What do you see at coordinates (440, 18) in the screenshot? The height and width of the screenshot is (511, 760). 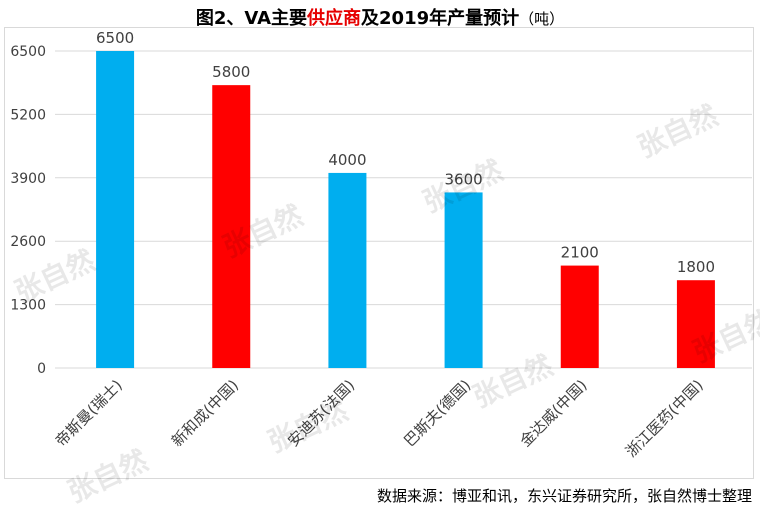 I see `title-suffix: 及2019年产量预计` at bounding box center [440, 18].